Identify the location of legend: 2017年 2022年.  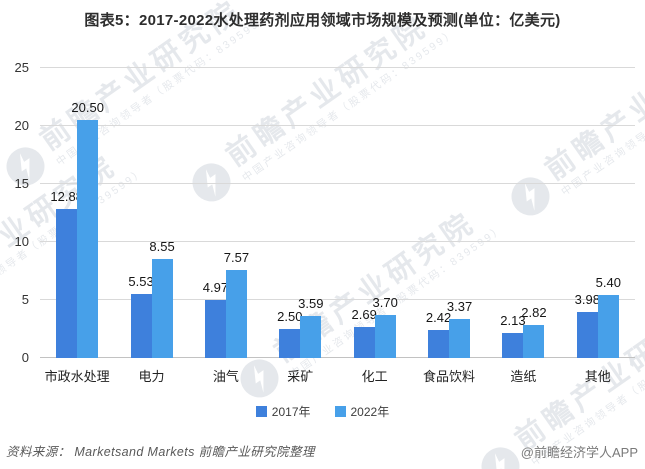
(322, 411).